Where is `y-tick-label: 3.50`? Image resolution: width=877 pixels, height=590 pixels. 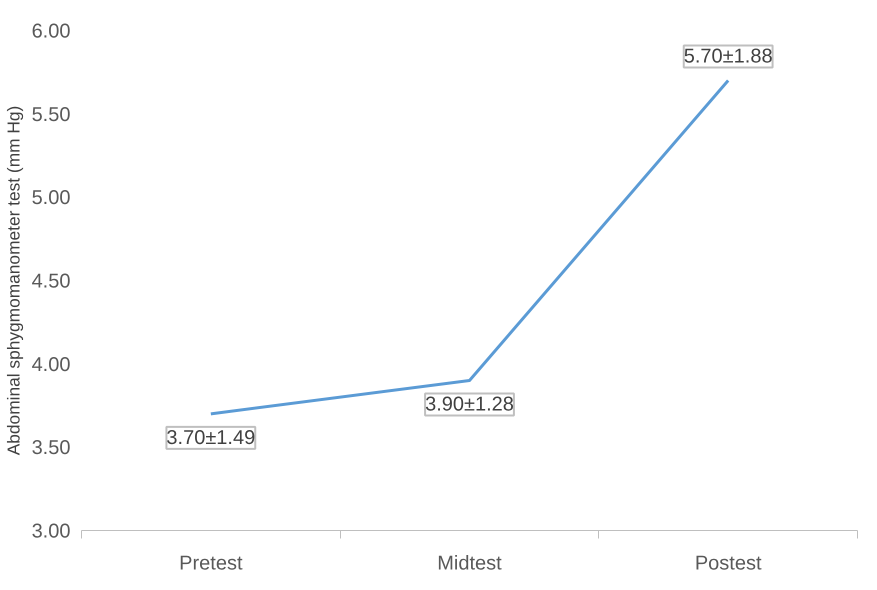 y-tick-label: 3.50 is located at coordinates (51, 448).